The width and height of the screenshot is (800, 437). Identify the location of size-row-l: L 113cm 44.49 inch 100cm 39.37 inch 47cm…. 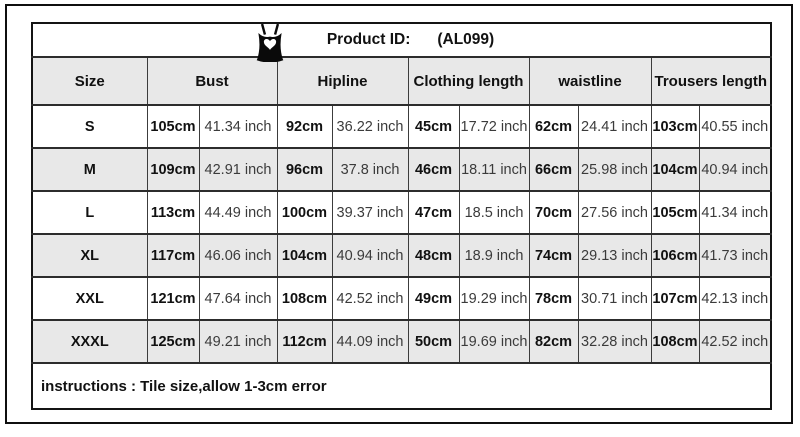
(401, 212).